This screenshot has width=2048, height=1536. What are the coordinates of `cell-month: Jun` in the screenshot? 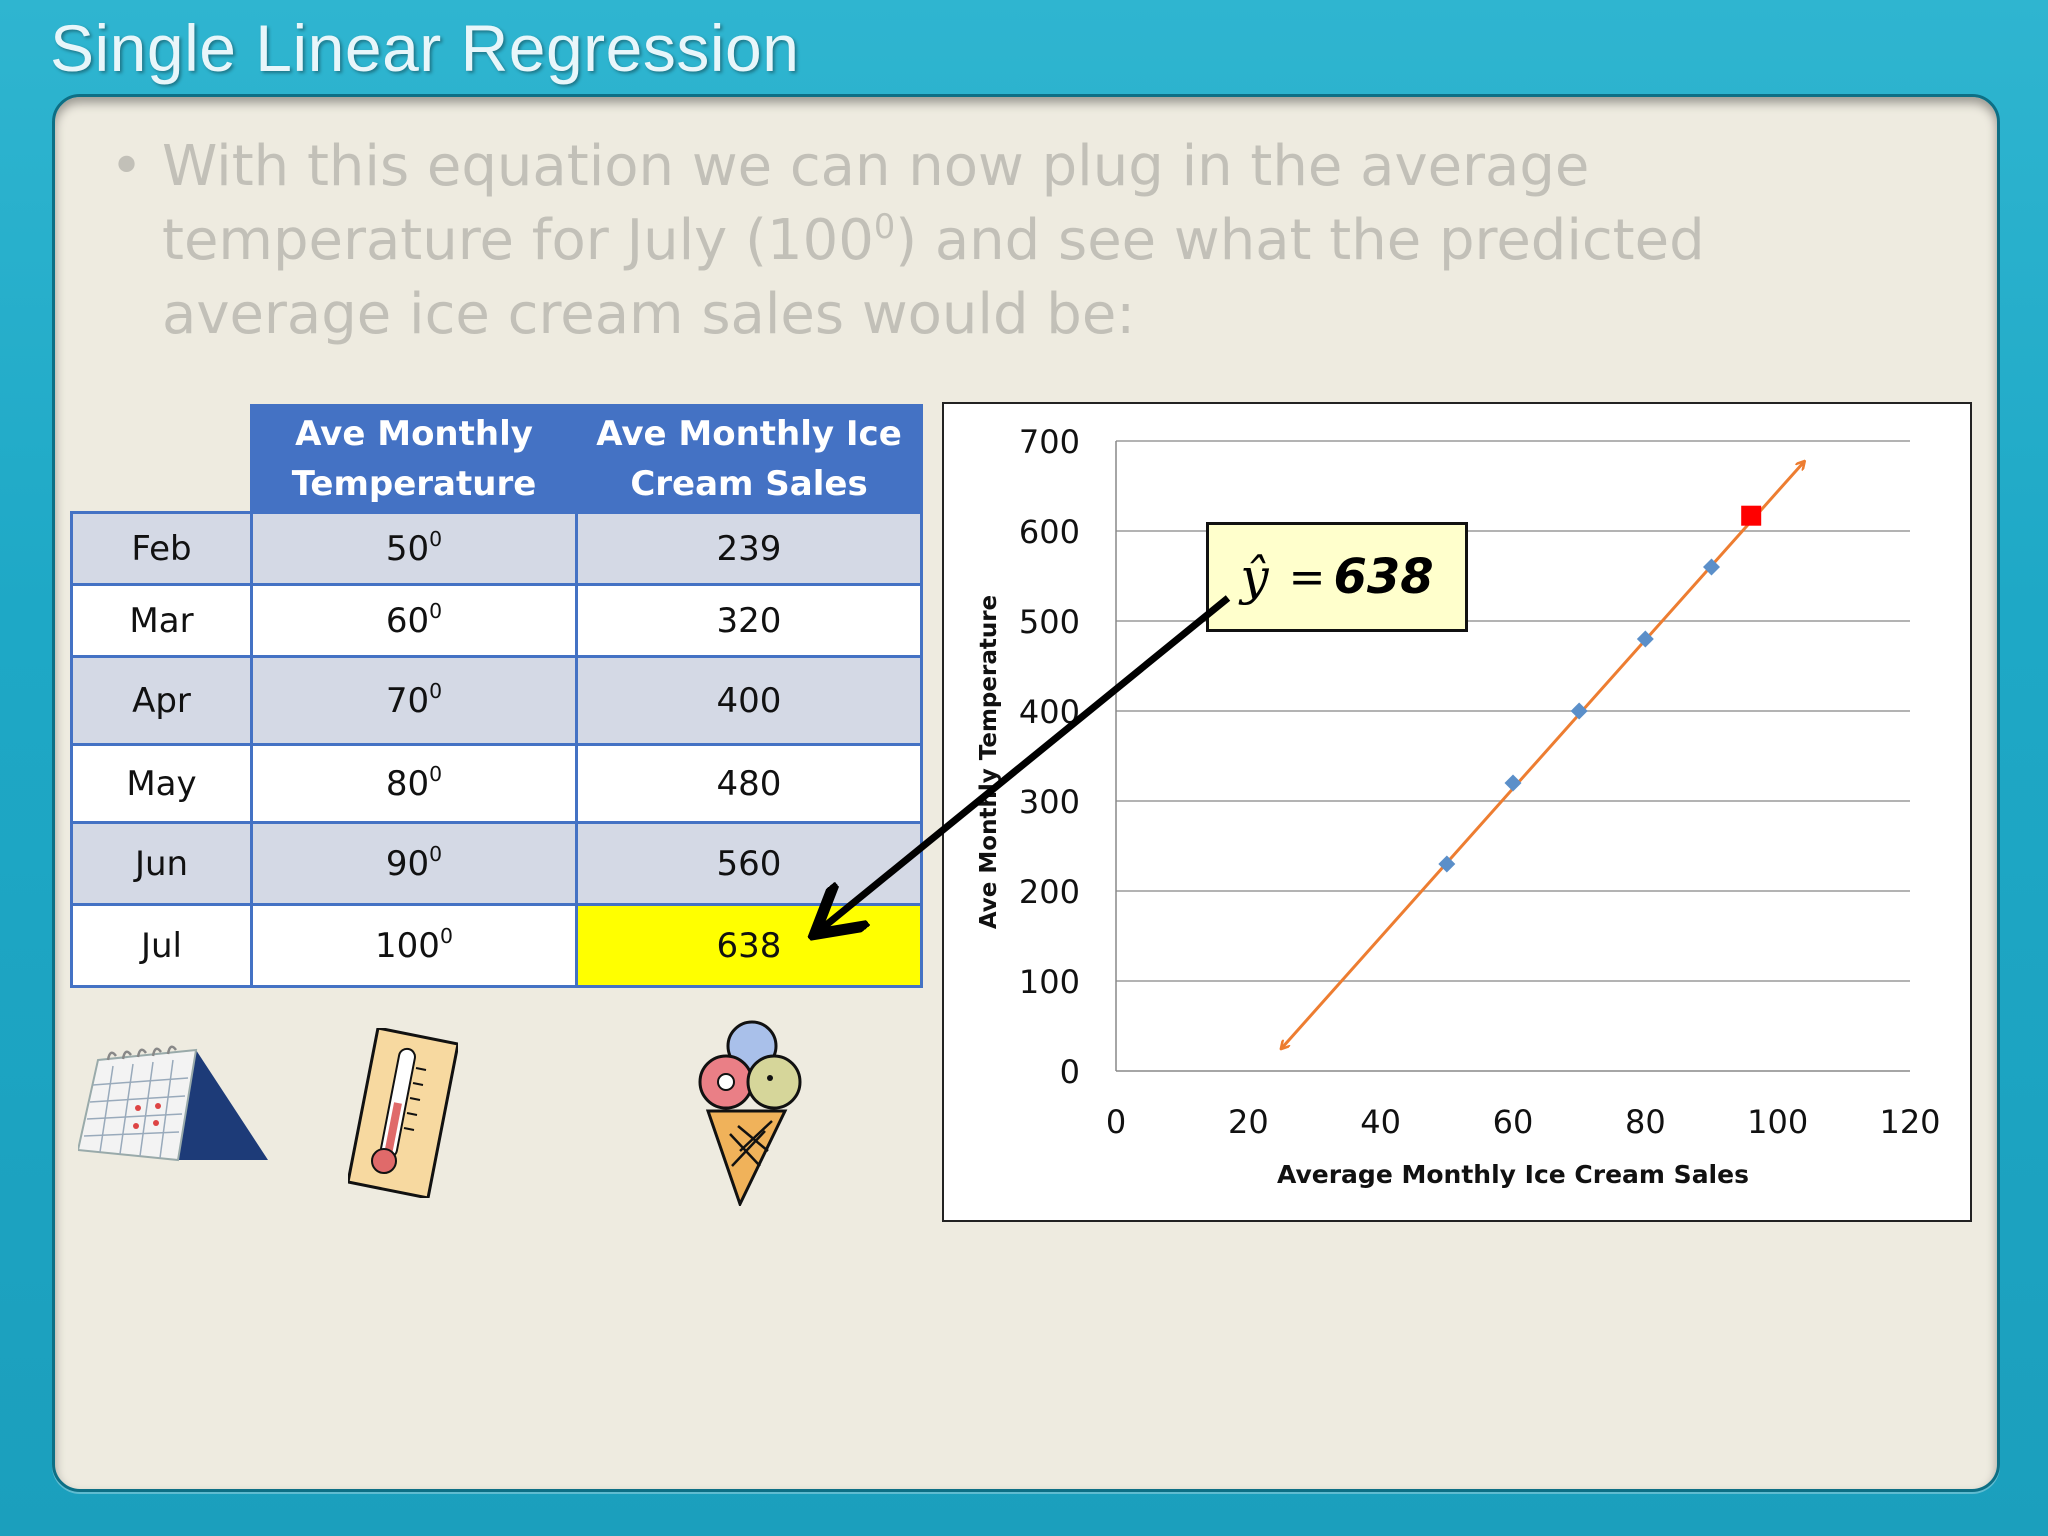 It's located at (161, 863).